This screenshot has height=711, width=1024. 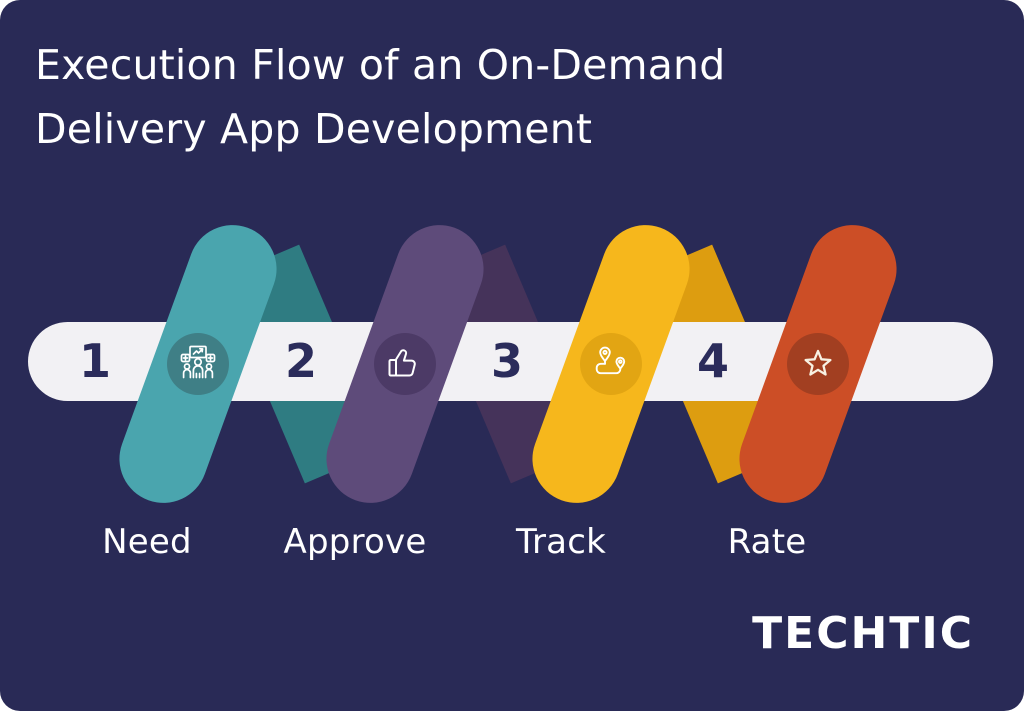 What do you see at coordinates (863, 633) in the screenshot?
I see `techtic-logo: TECHTIC` at bounding box center [863, 633].